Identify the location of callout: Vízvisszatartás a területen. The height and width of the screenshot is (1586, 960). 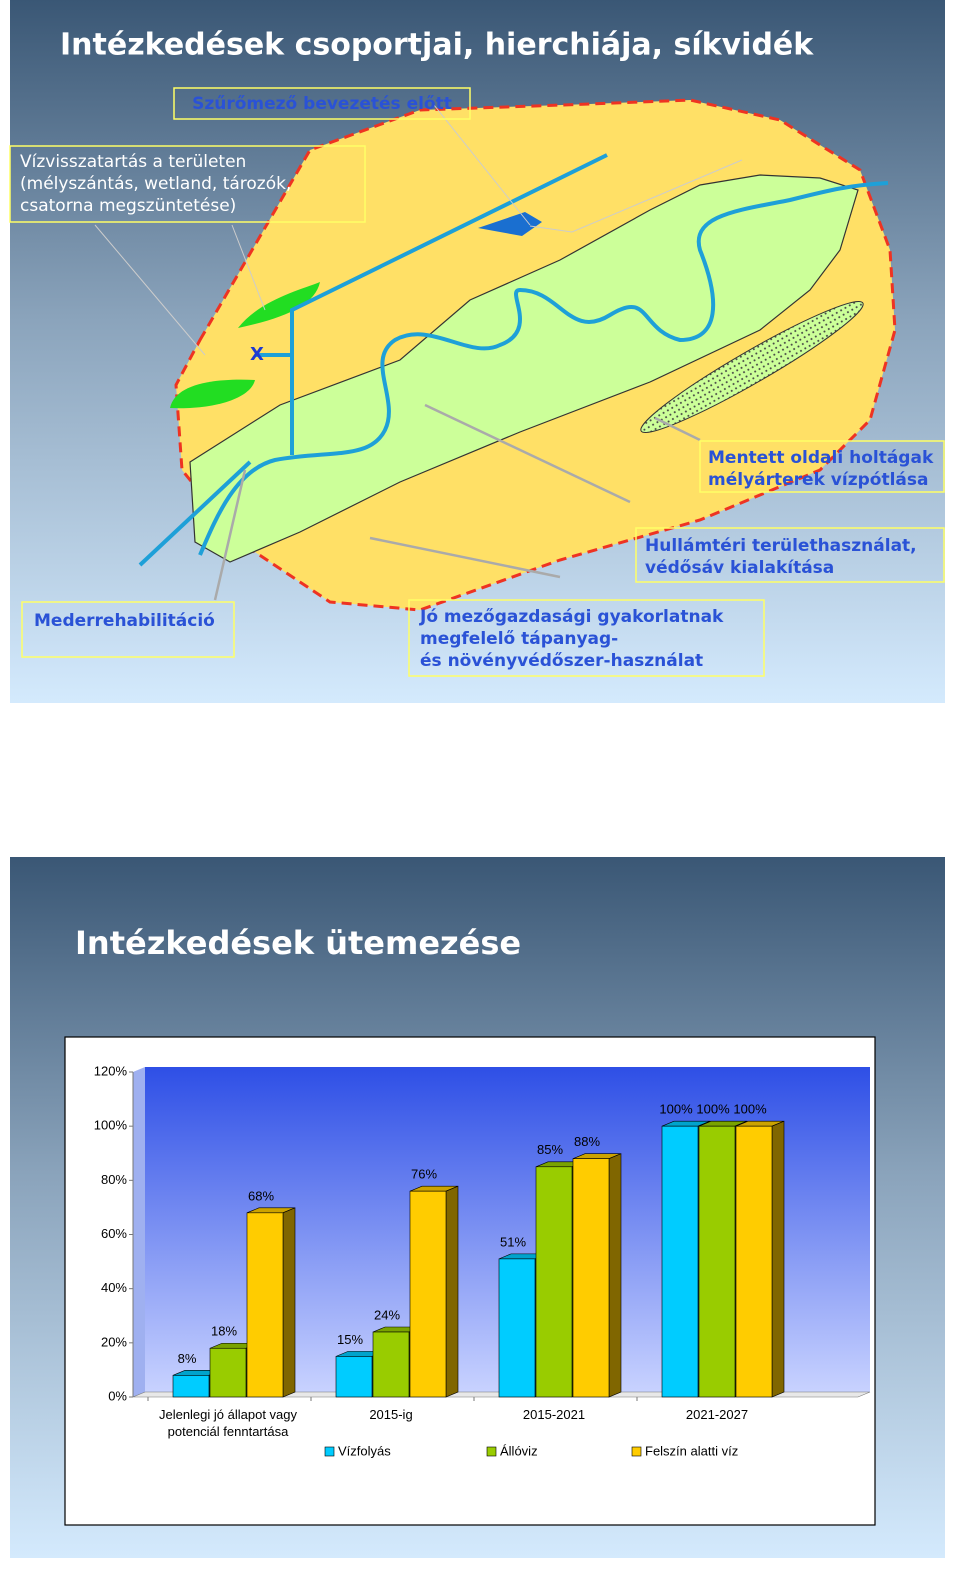
(133, 162).